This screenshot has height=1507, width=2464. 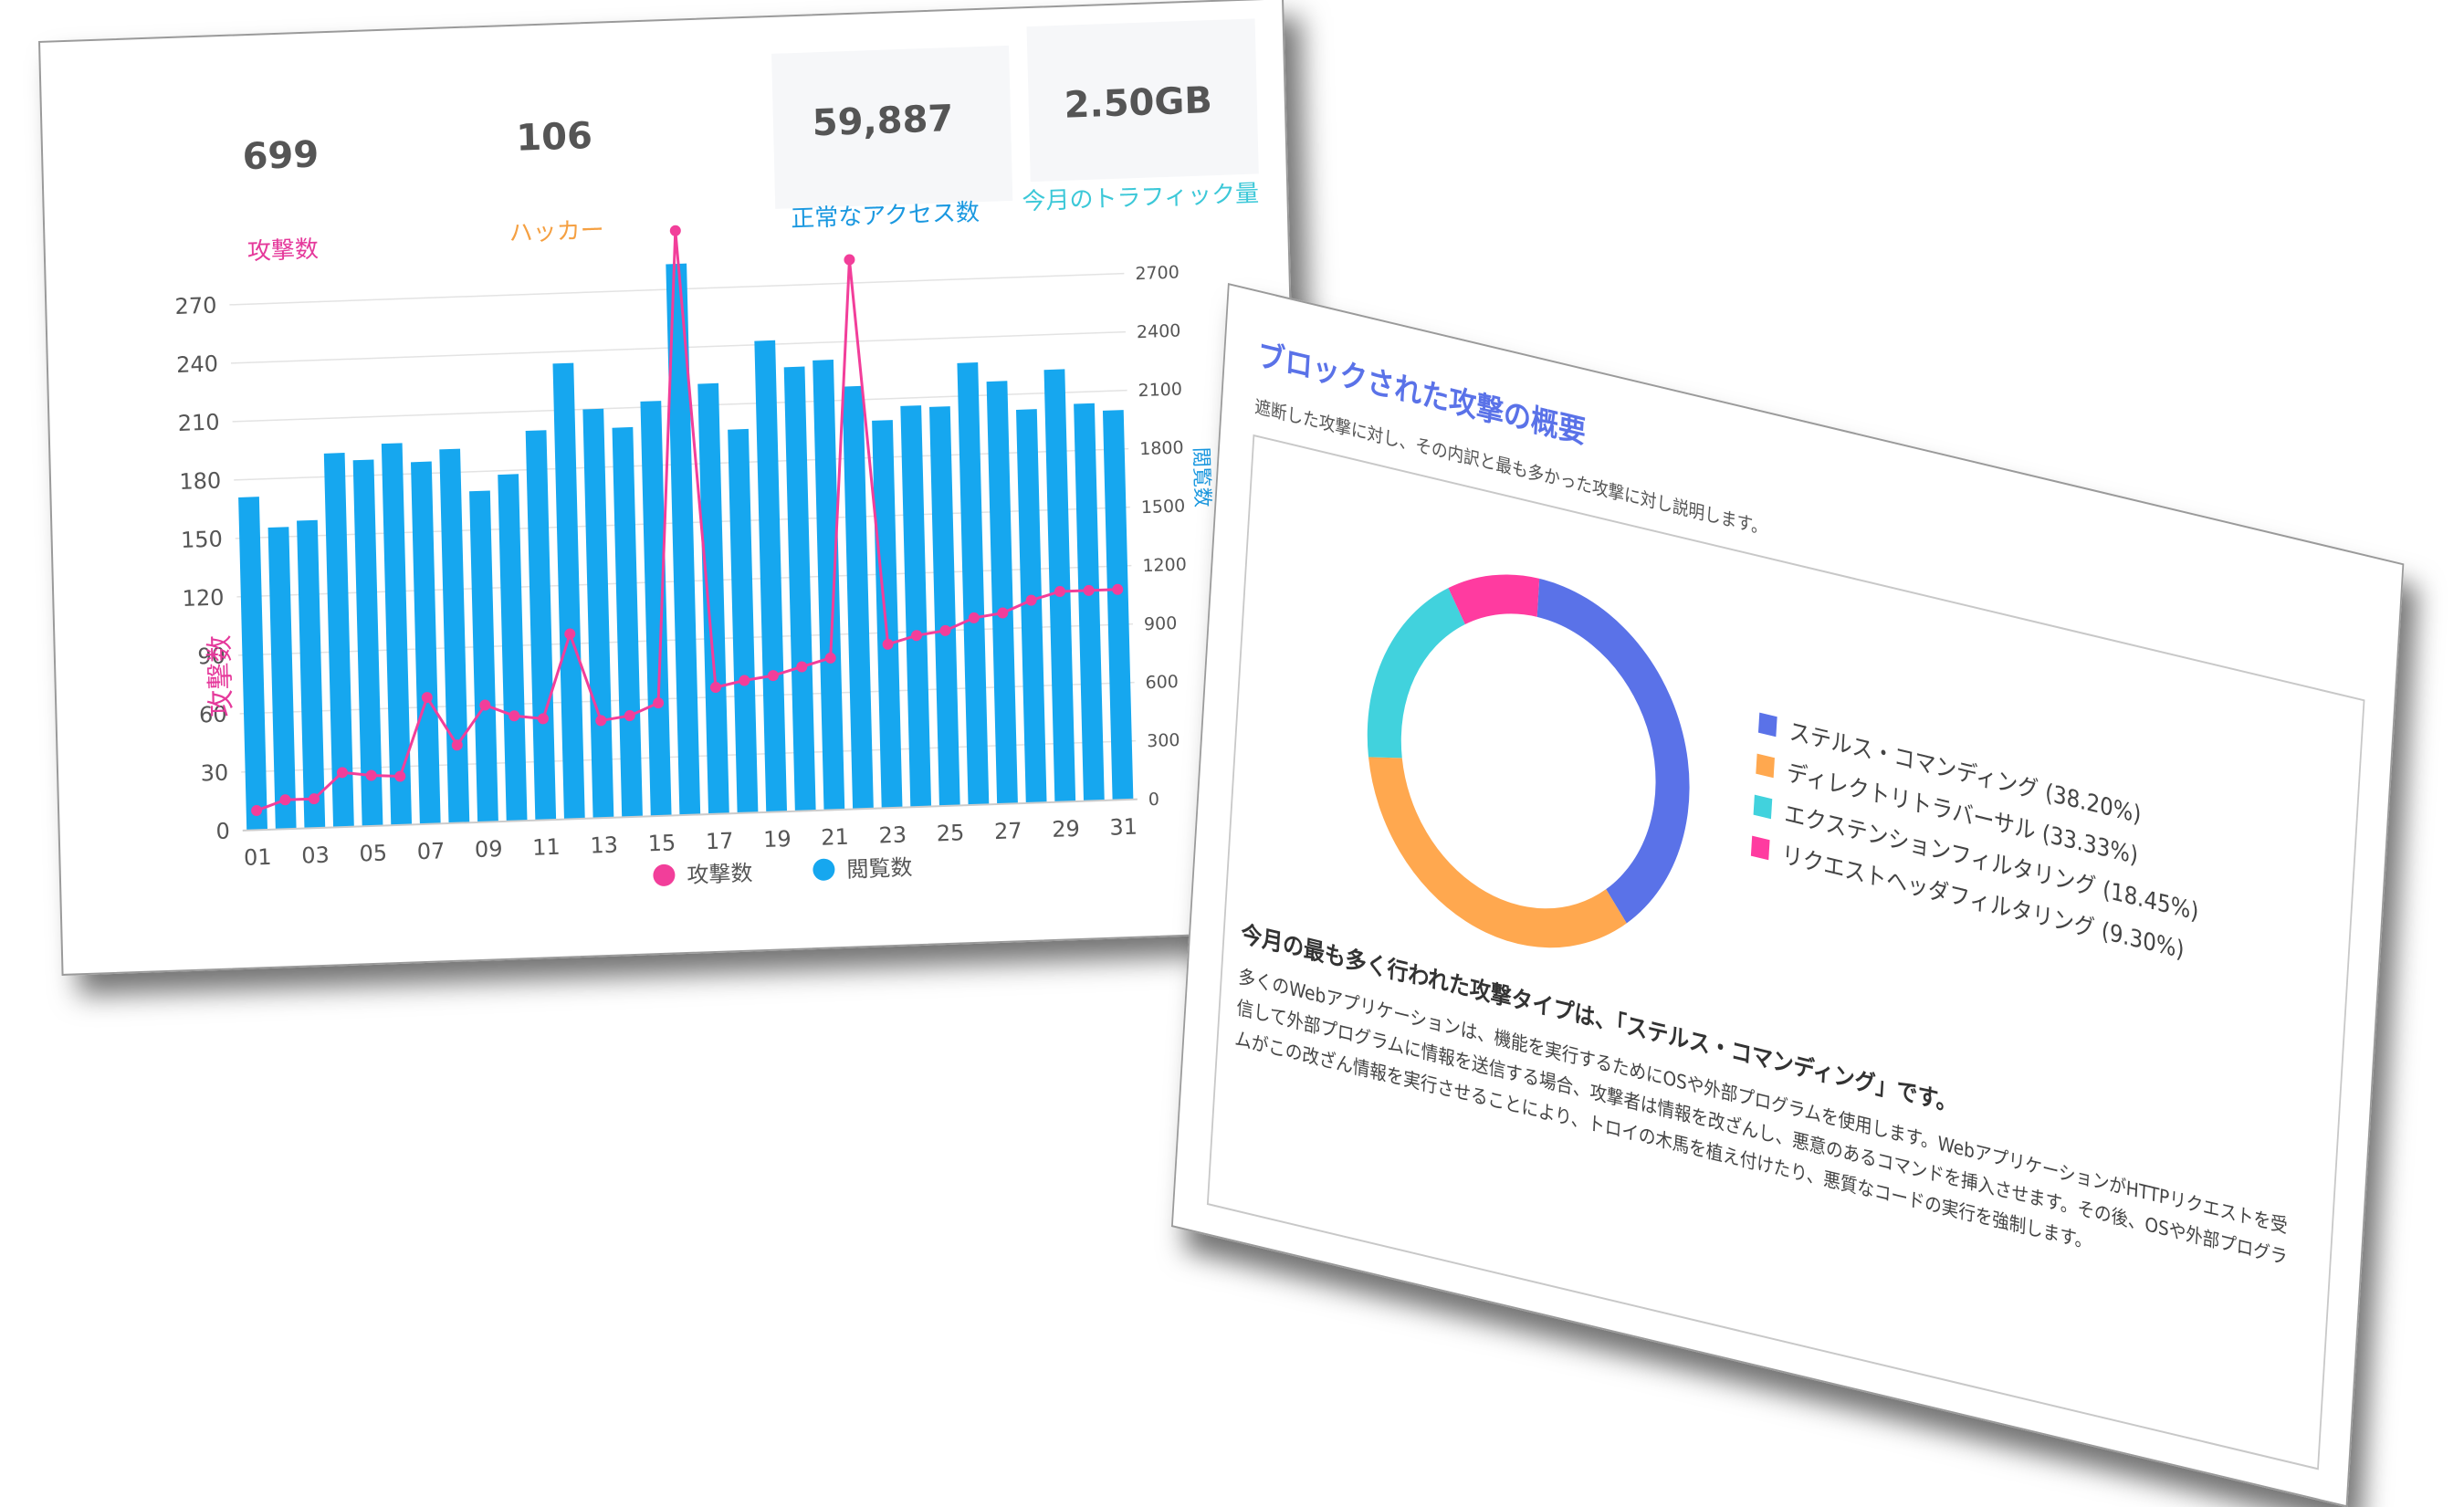 I want to click on x-tick-label: 17, so click(x=720, y=841).